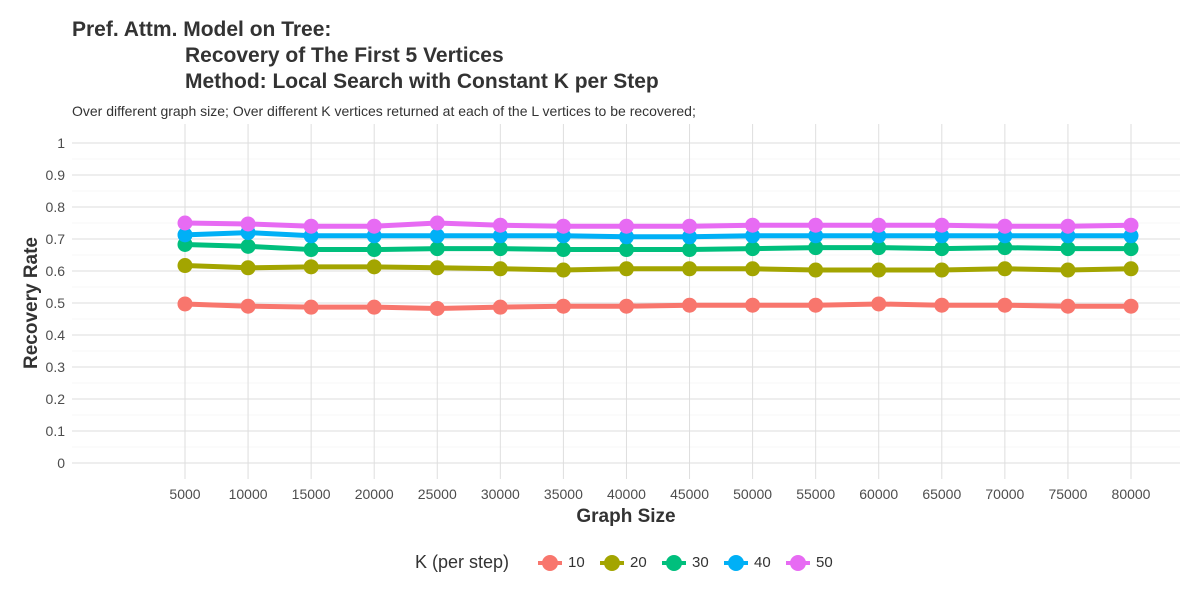 This screenshot has width=1200, height=600. What do you see at coordinates (56, 207) in the screenshot?
I see `y-tick-label: 0.8` at bounding box center [56, 207].